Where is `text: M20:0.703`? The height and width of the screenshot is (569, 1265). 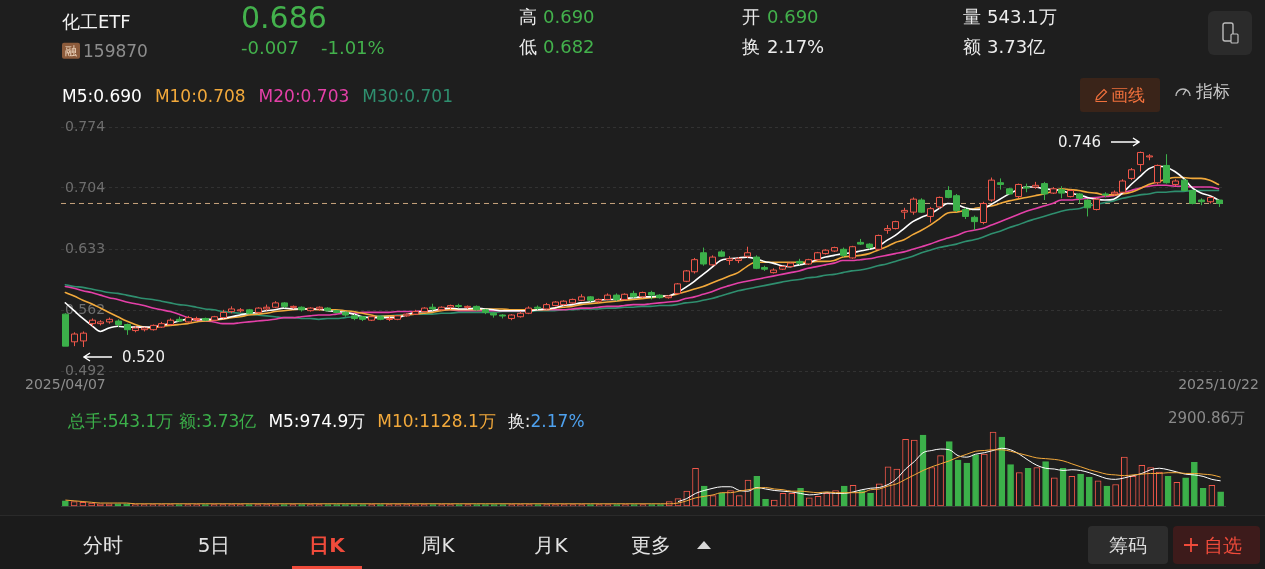
text: M20:0.703 is located at coordinates (304, 96).